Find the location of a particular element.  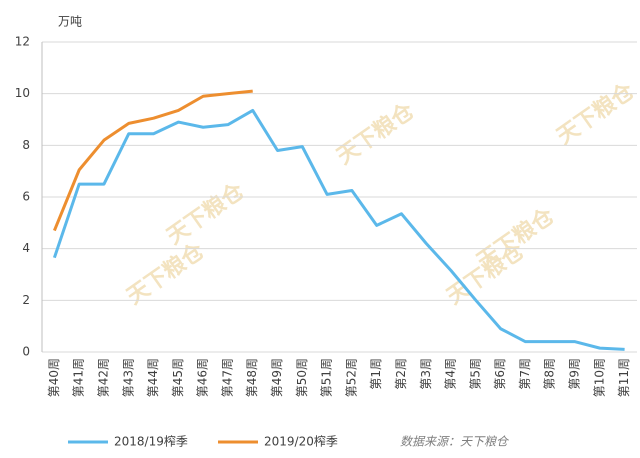

x-tick-label: 第2周 is located at coordinates (401, 374).